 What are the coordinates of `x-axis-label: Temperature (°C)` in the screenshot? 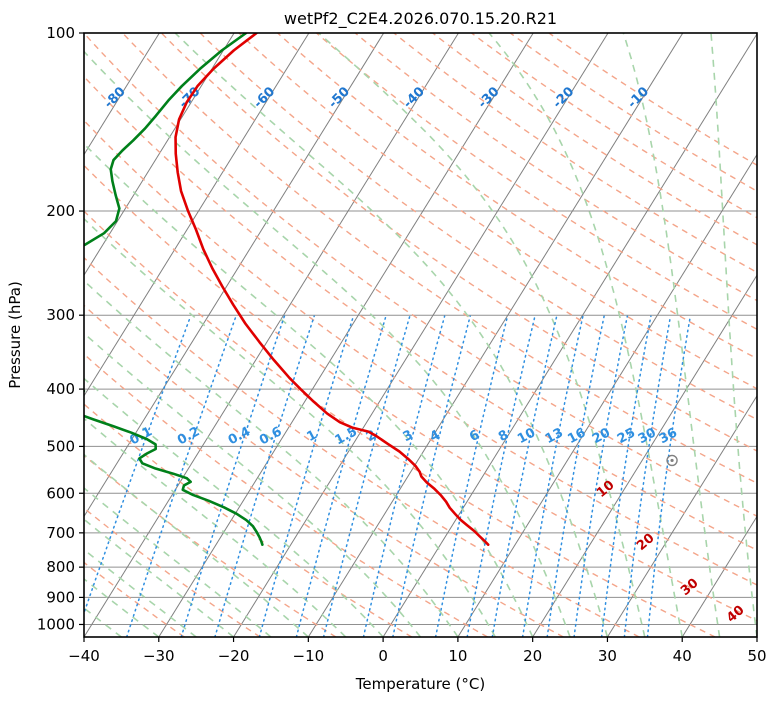 It's located at (420, 684).